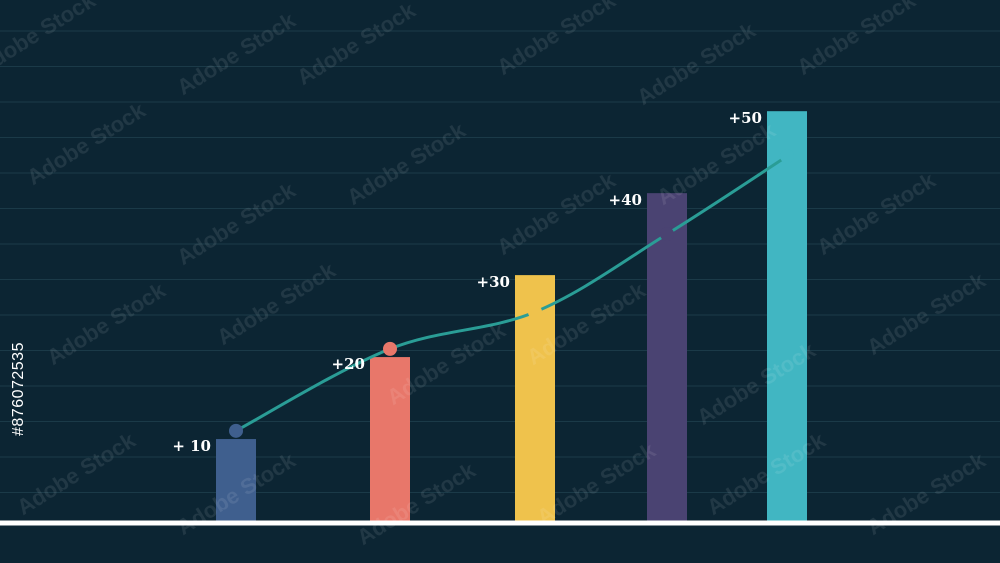 The height and width of the screenshot is (563, 1000). What do you see at coordinates (625, 200) in the screenshot?
I see `data-label-4: +40` at bounding box center [625, 200].